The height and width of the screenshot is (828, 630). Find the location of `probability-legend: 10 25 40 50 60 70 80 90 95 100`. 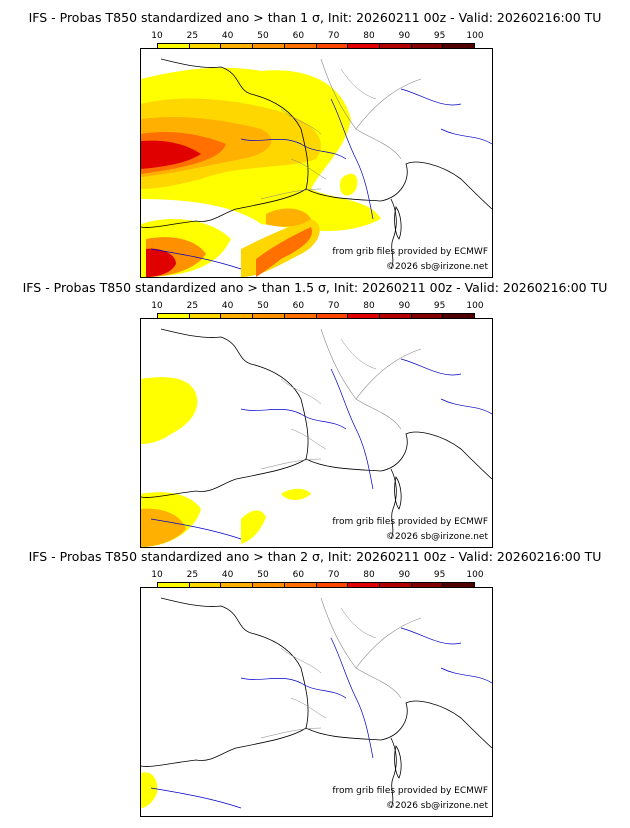

probability-legend: 10 25 40 50 60 70 80 90 95 100 is located at coordinates (317, 311).